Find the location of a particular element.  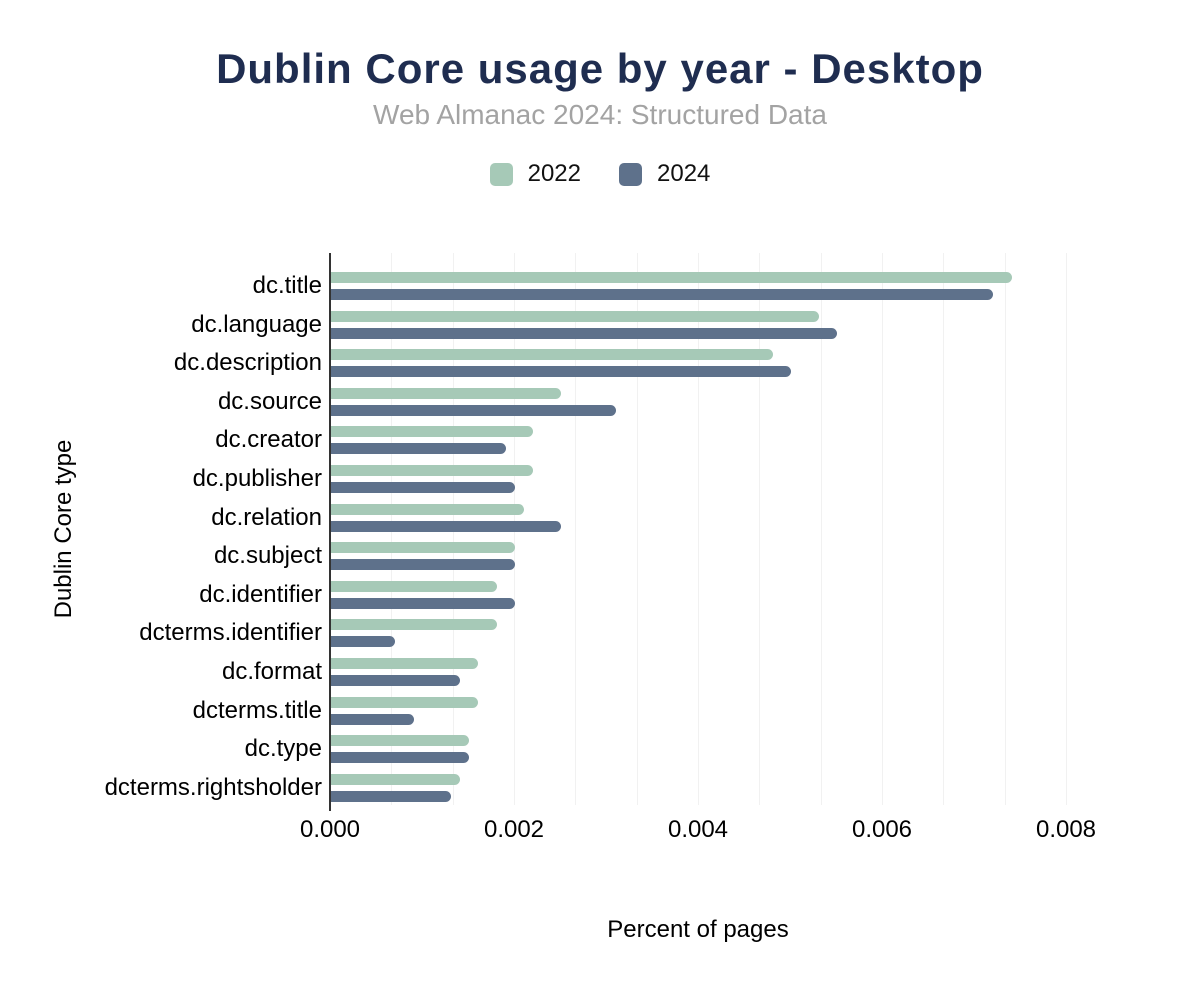

y-axis-line is located at coordinates (330, 532).